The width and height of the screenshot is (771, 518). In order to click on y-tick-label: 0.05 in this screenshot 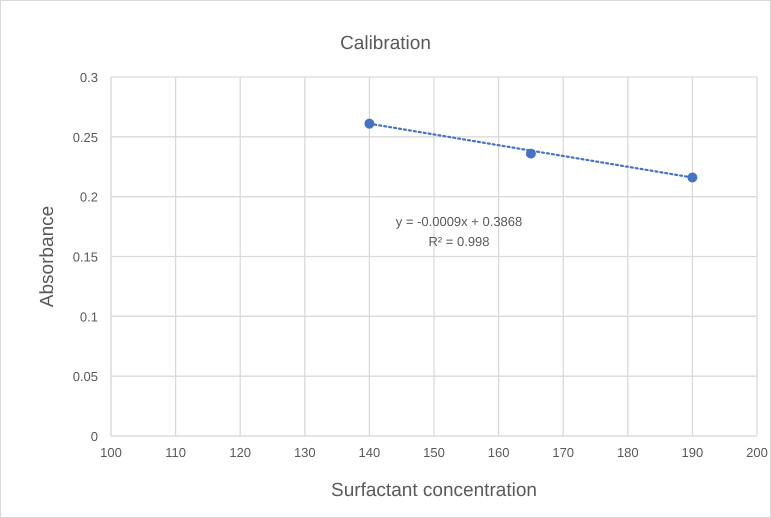, I will do `click(85, 376)`.